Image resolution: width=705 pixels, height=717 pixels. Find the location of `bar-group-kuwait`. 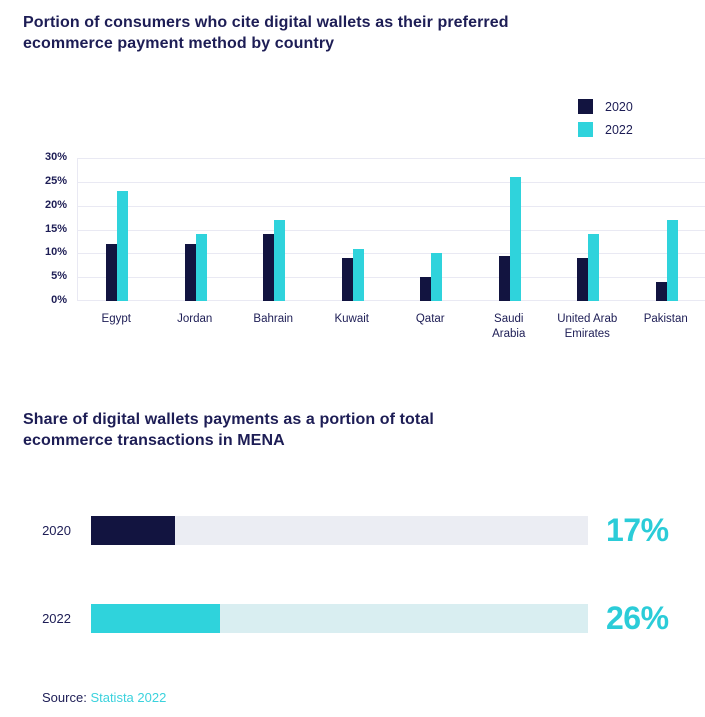

bar-group-kuwait is located at coordinates (353, 229).